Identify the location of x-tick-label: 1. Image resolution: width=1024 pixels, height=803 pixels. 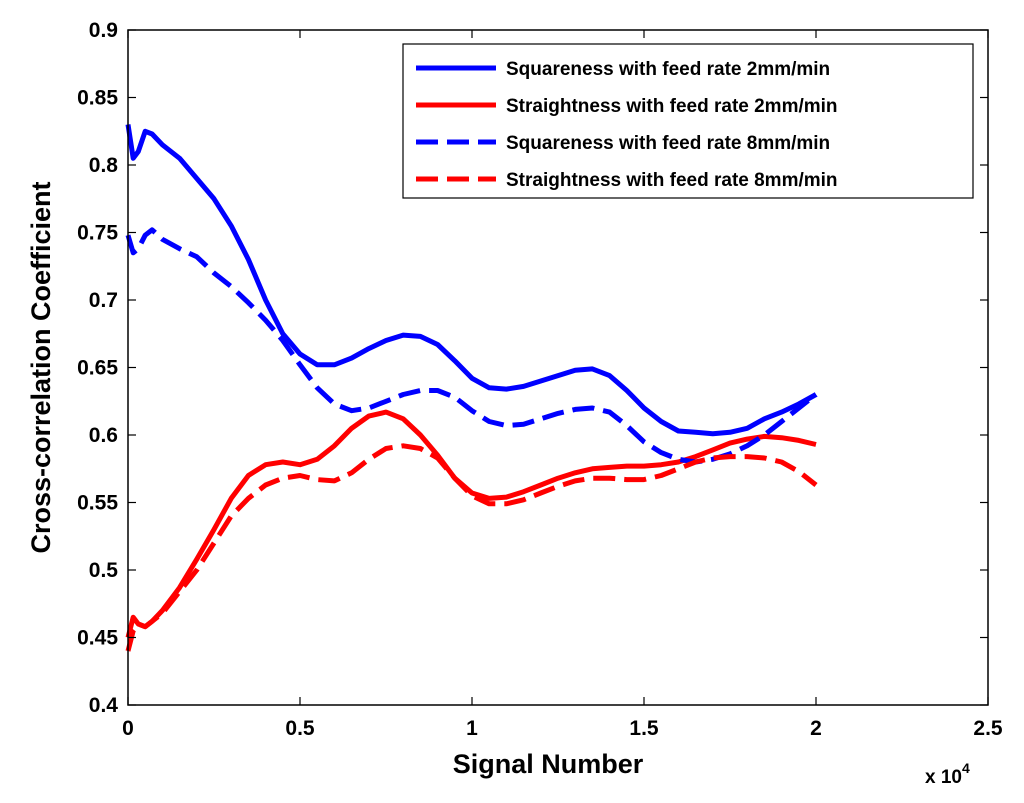
(472, 728).